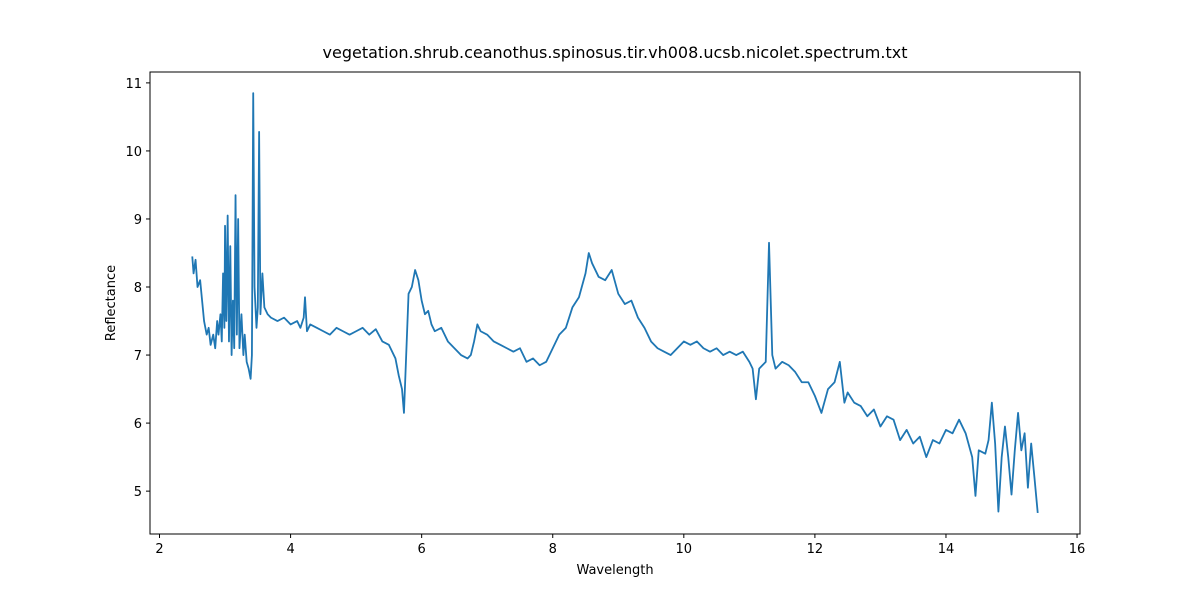 The height and width of the screenshot is (600, 1200). I want to click on y-tick-label: 7, so click(138, 356).